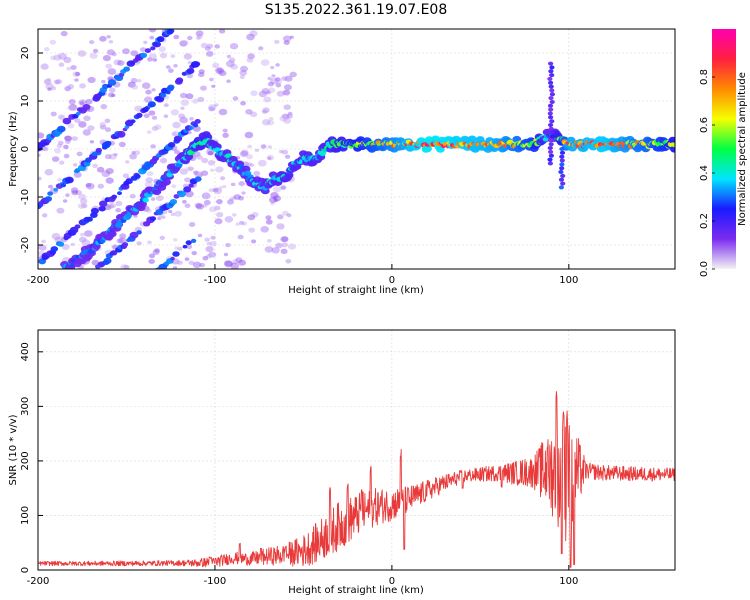 Image resolution: width=750 pixels, height=600 pixels. I want to click on spectrogram-y-tick-label: 10, so click(25, 101).